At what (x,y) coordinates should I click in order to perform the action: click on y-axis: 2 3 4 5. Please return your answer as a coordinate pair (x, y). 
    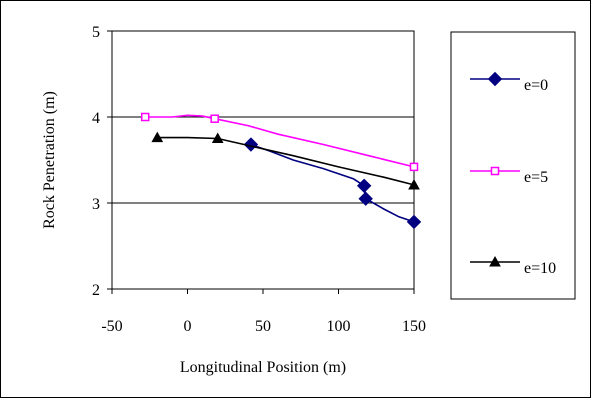
    Looking at the image, I should click on (102, 161).